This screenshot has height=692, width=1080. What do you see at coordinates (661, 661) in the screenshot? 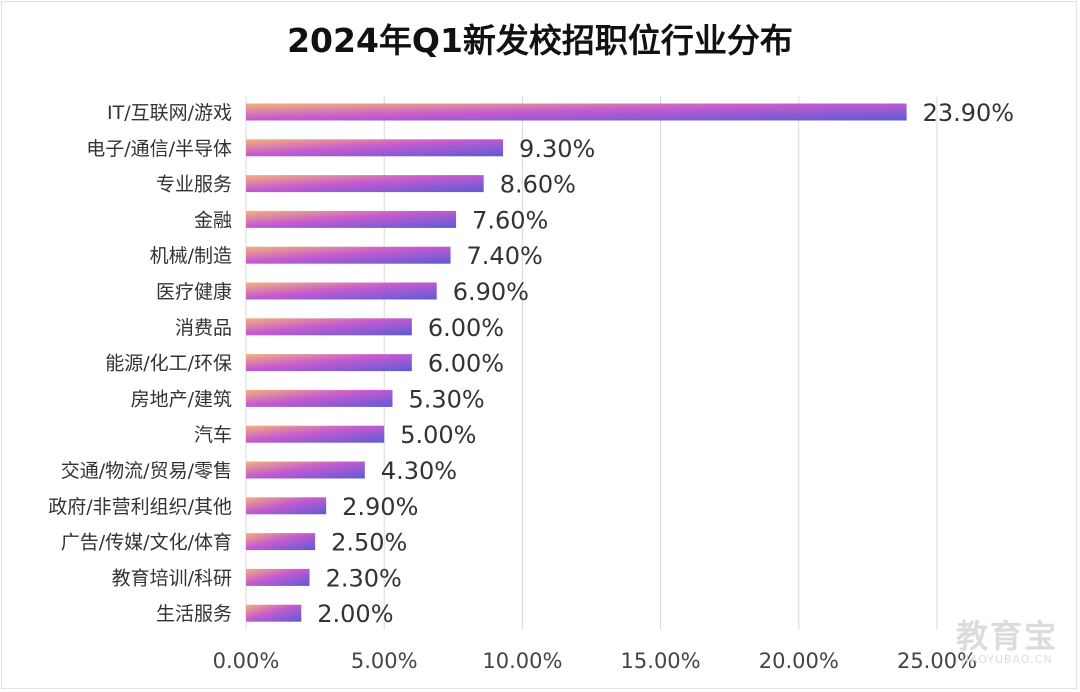
I see `x-tick-label: 15.00%` at bounding box center [661, 661].